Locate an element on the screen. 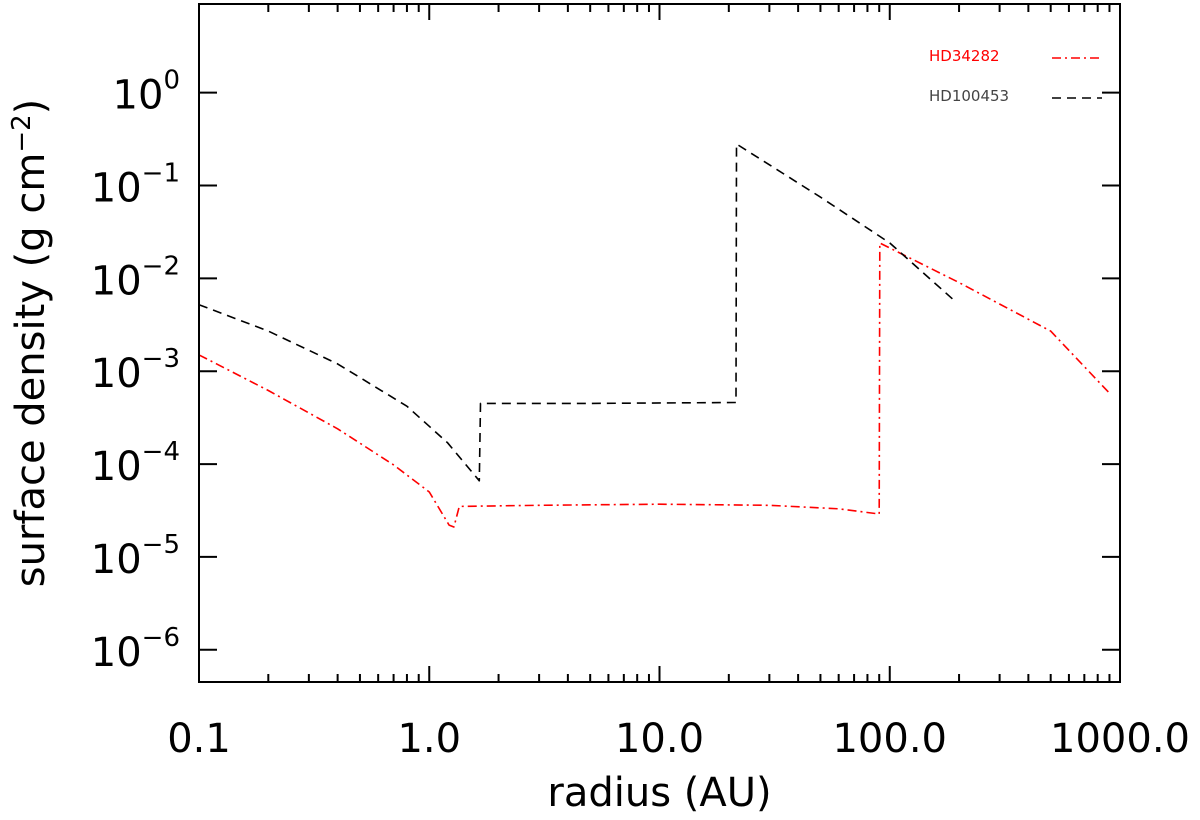  y-tick-label-exponent: 0 is located at coordinates (171, 81).